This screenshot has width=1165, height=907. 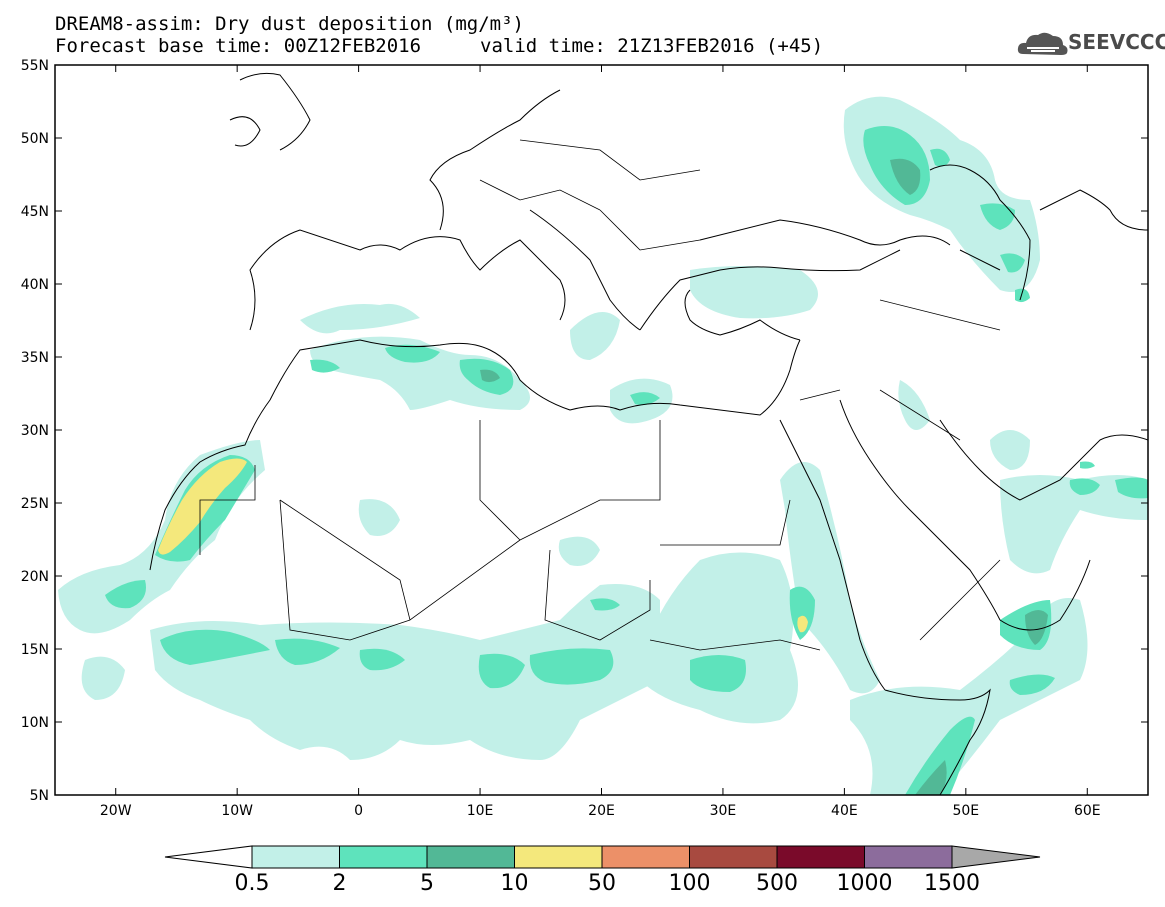 I want to click on legend-level-label: 100, so click(x=690, y=883).